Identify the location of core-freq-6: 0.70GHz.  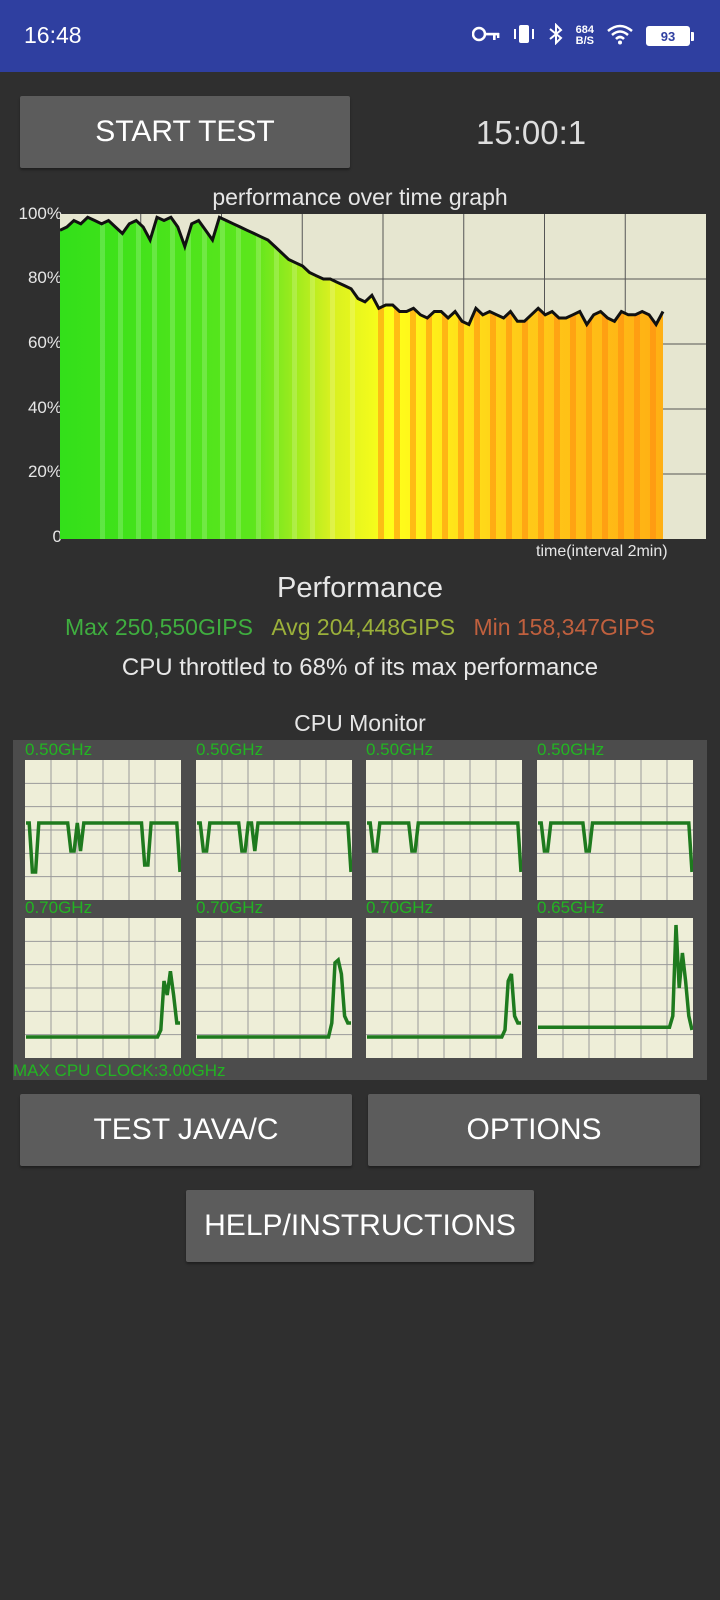
(400, 907).